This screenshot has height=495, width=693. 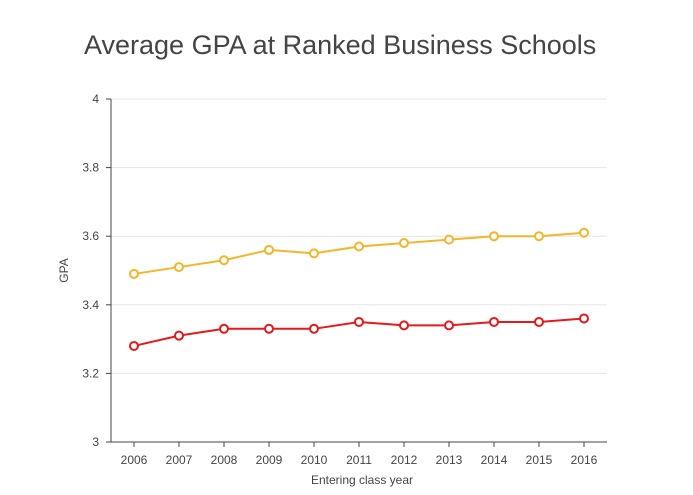 What do you see at coordinates (179, 460) in the screenshot?
I see `x-tick-label: 2007` at bounding box center [179, 460].